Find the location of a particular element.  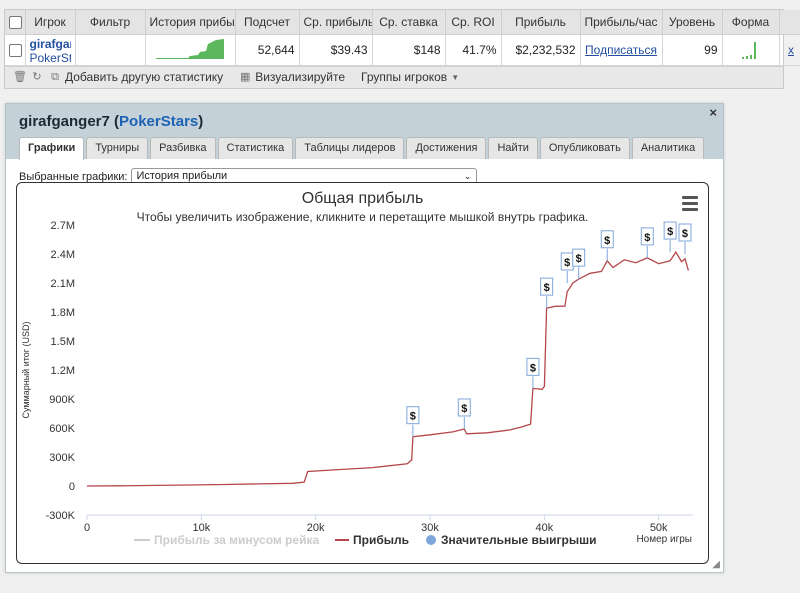

add-stat-button: ⧉ Добавить другую статистику is located at coordinates (136, 77).